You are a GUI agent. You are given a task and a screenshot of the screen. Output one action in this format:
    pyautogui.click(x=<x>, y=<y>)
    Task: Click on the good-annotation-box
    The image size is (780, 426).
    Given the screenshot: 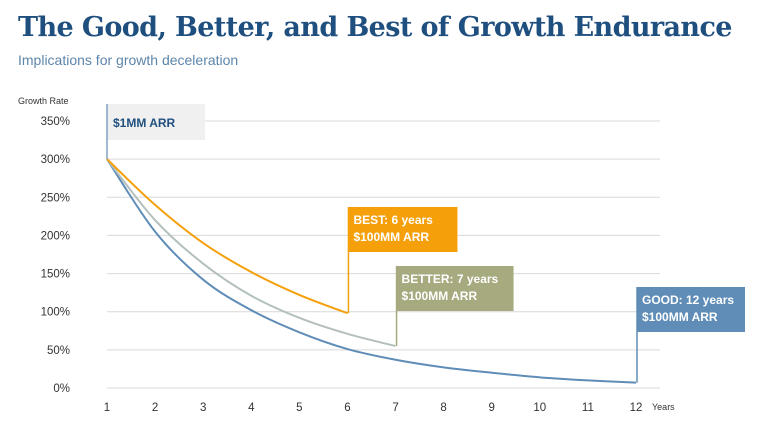 What is the action you would take?
    pyautogui.click(x=691, y=309)
    